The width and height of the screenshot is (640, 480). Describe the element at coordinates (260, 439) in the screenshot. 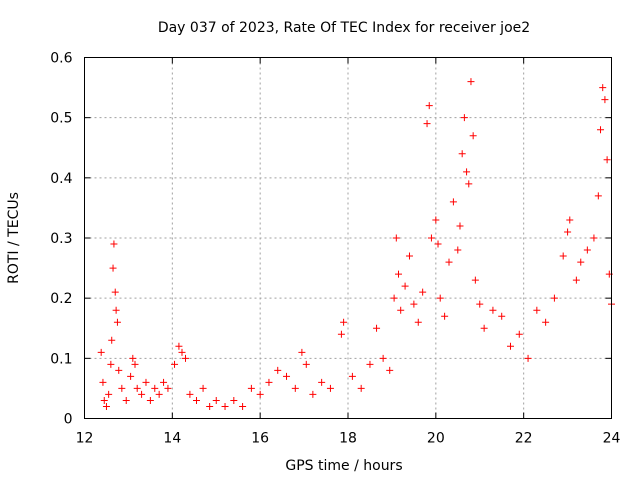

I see `x-tick-label: 16` at that location.